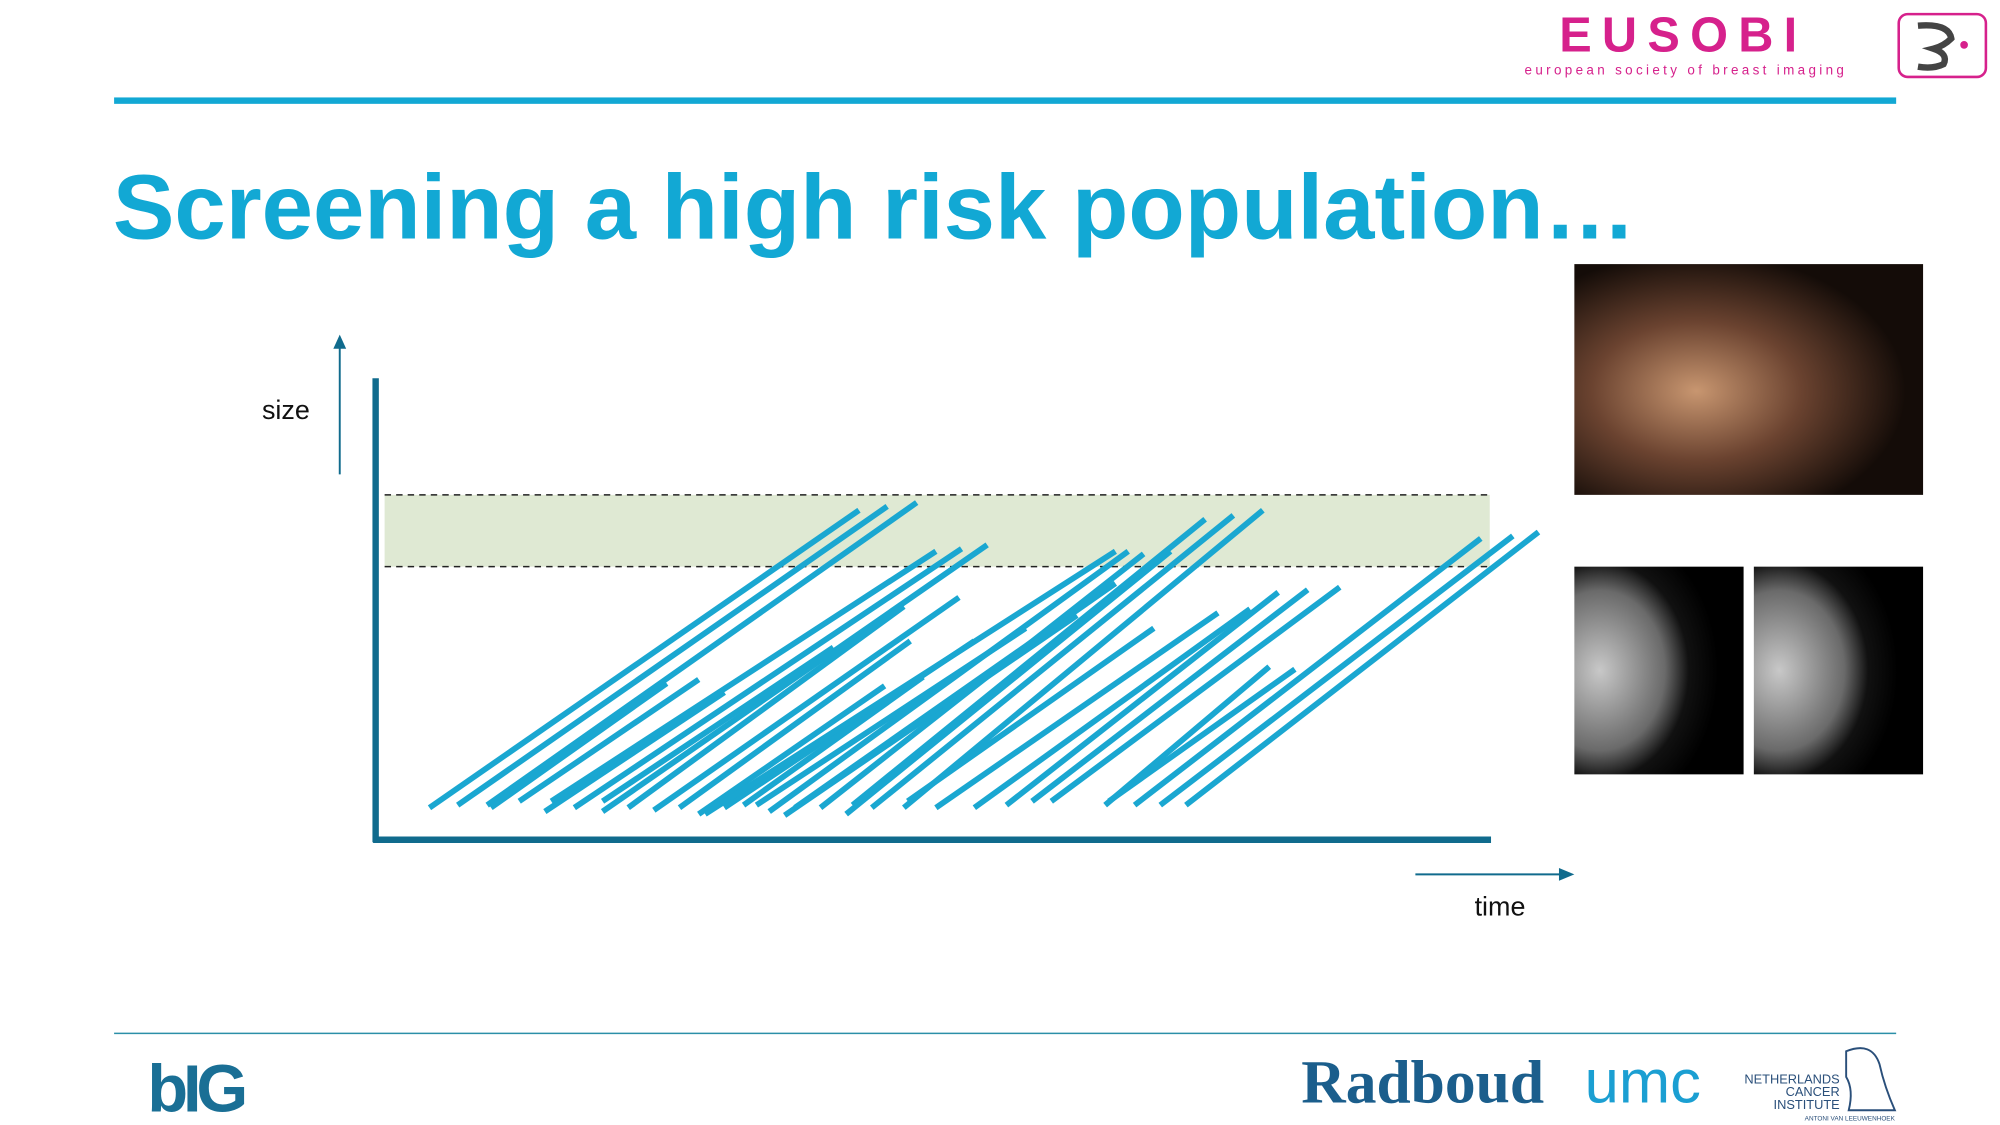 The width and height of the screenshot is (2000, 1125). Describe the element at coordinates (1683, 35) in the screenshot. I see `logo-text: EUSOBI` at that location.